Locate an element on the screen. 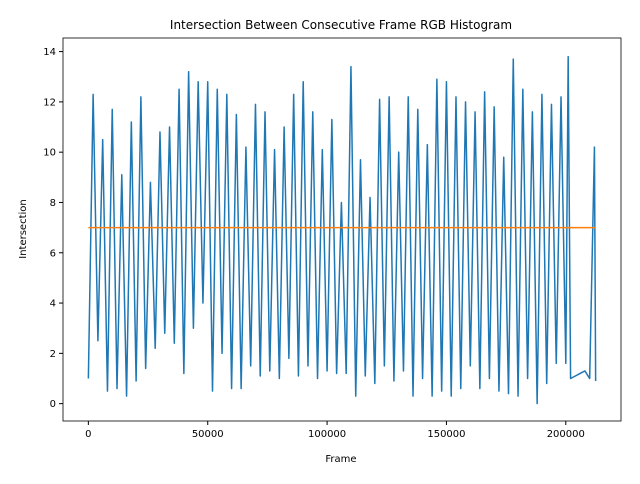 The image size is (640, 484). x-tick-label: 50000 is located at coordinates (208, 434).